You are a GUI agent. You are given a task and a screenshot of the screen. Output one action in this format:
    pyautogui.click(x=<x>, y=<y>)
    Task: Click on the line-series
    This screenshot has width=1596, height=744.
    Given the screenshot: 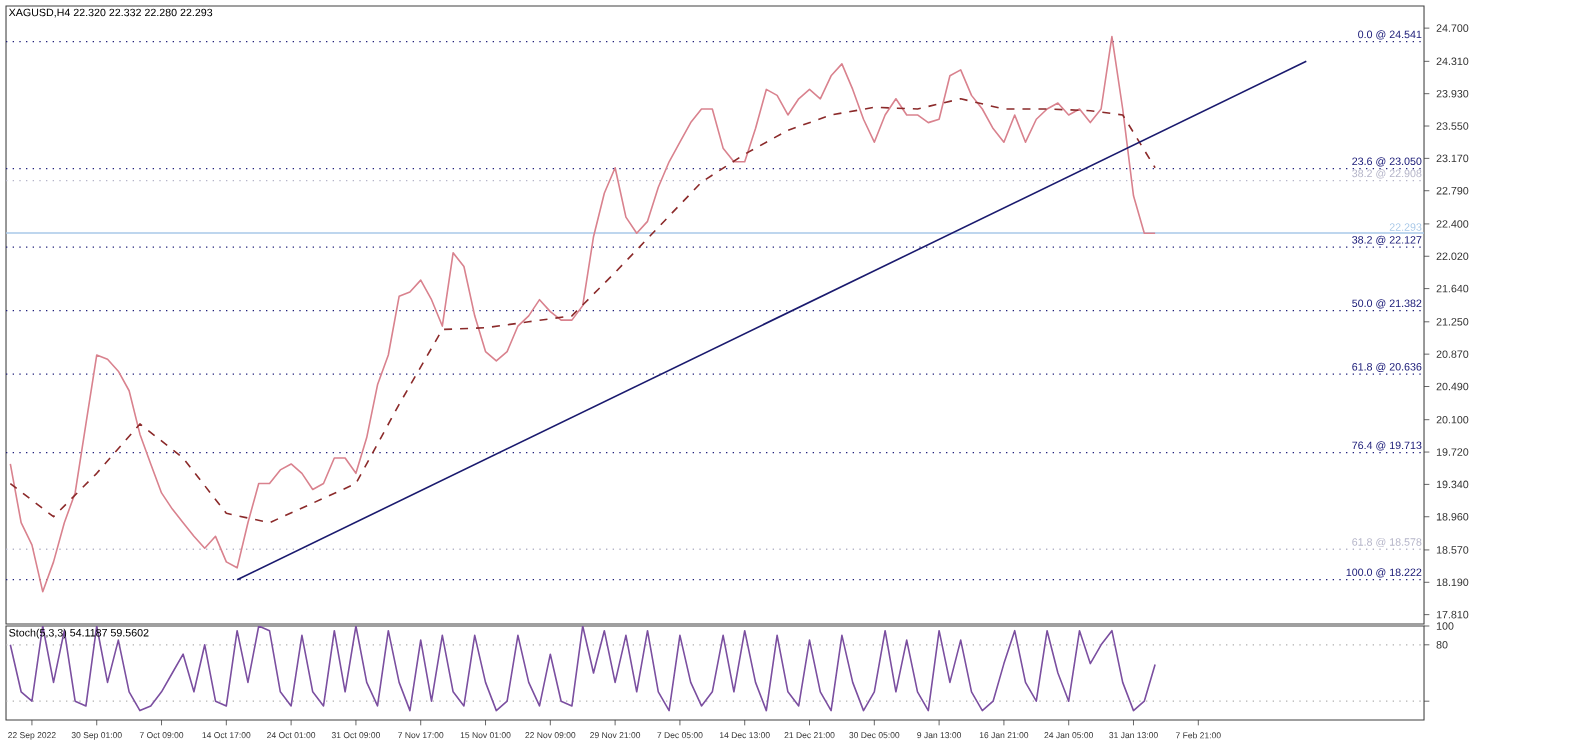 What is the action you would take?
    pyautogui.click(x=582, y=669)
    